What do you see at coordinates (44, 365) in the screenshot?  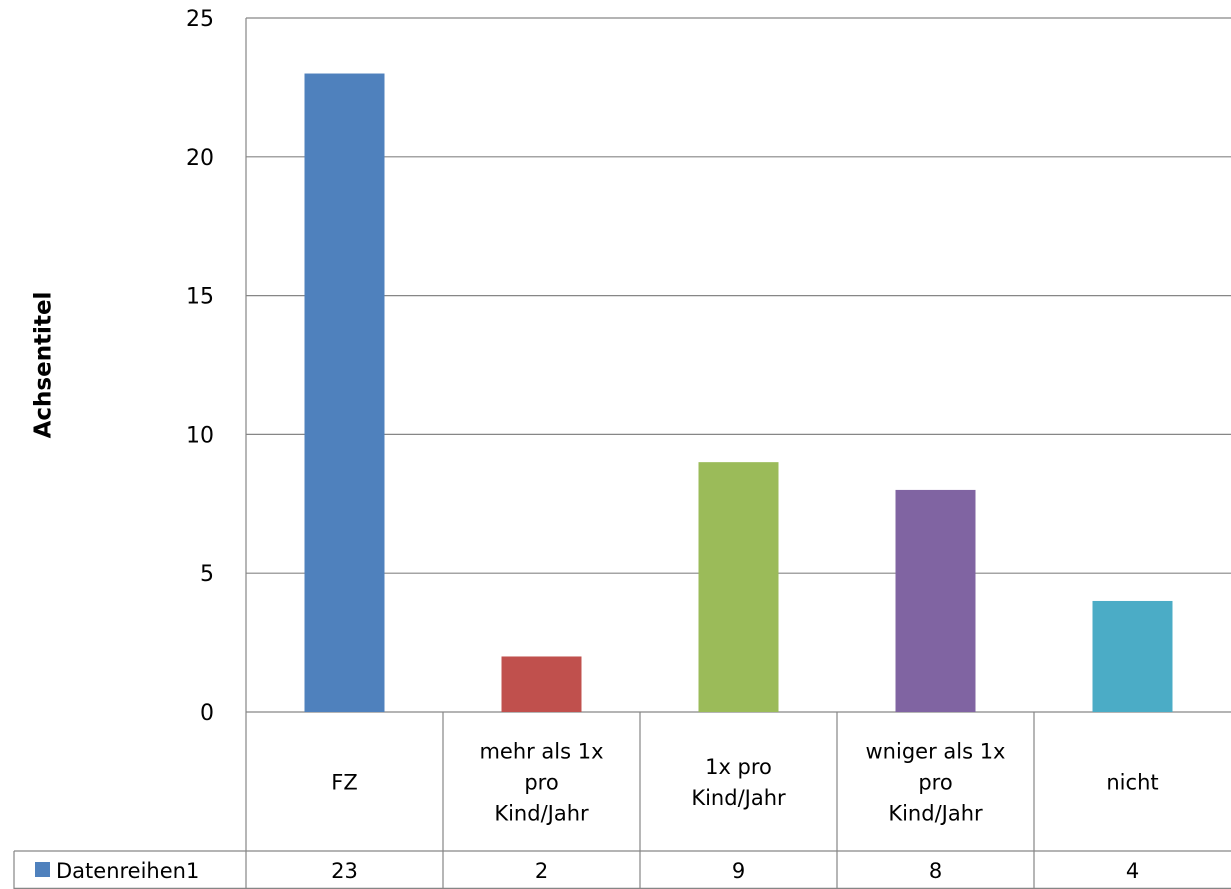 I see `y-axis-title: Achsentitel` at bounding box center [44, 365].